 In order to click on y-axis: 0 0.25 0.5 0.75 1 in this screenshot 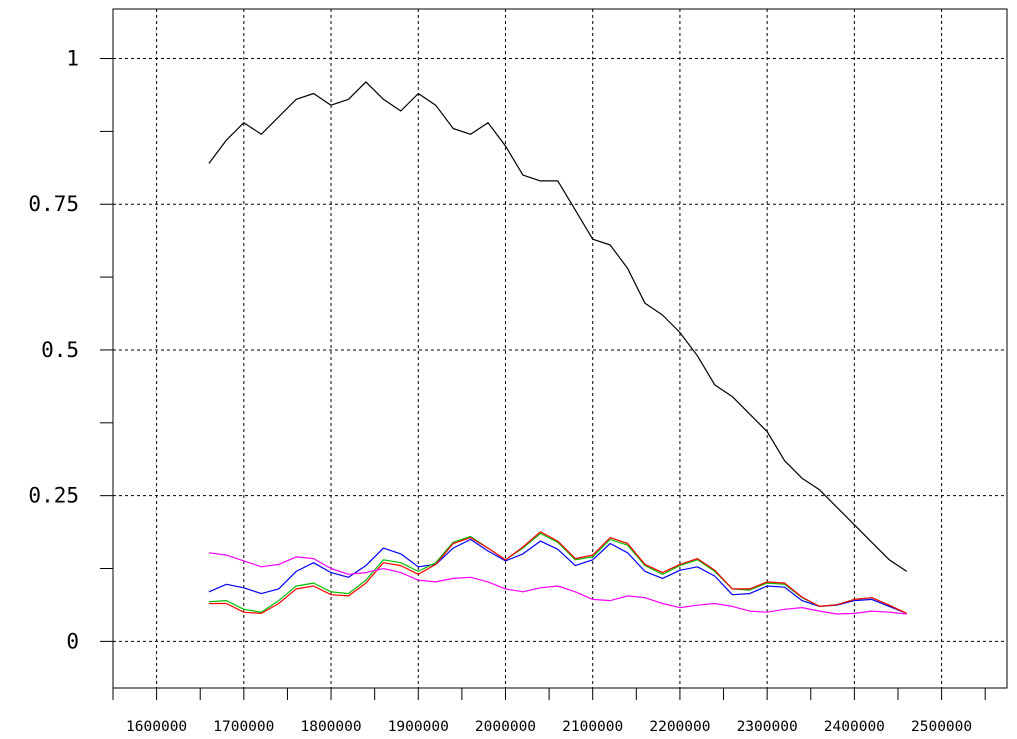, I will do `click(70, 350)`.